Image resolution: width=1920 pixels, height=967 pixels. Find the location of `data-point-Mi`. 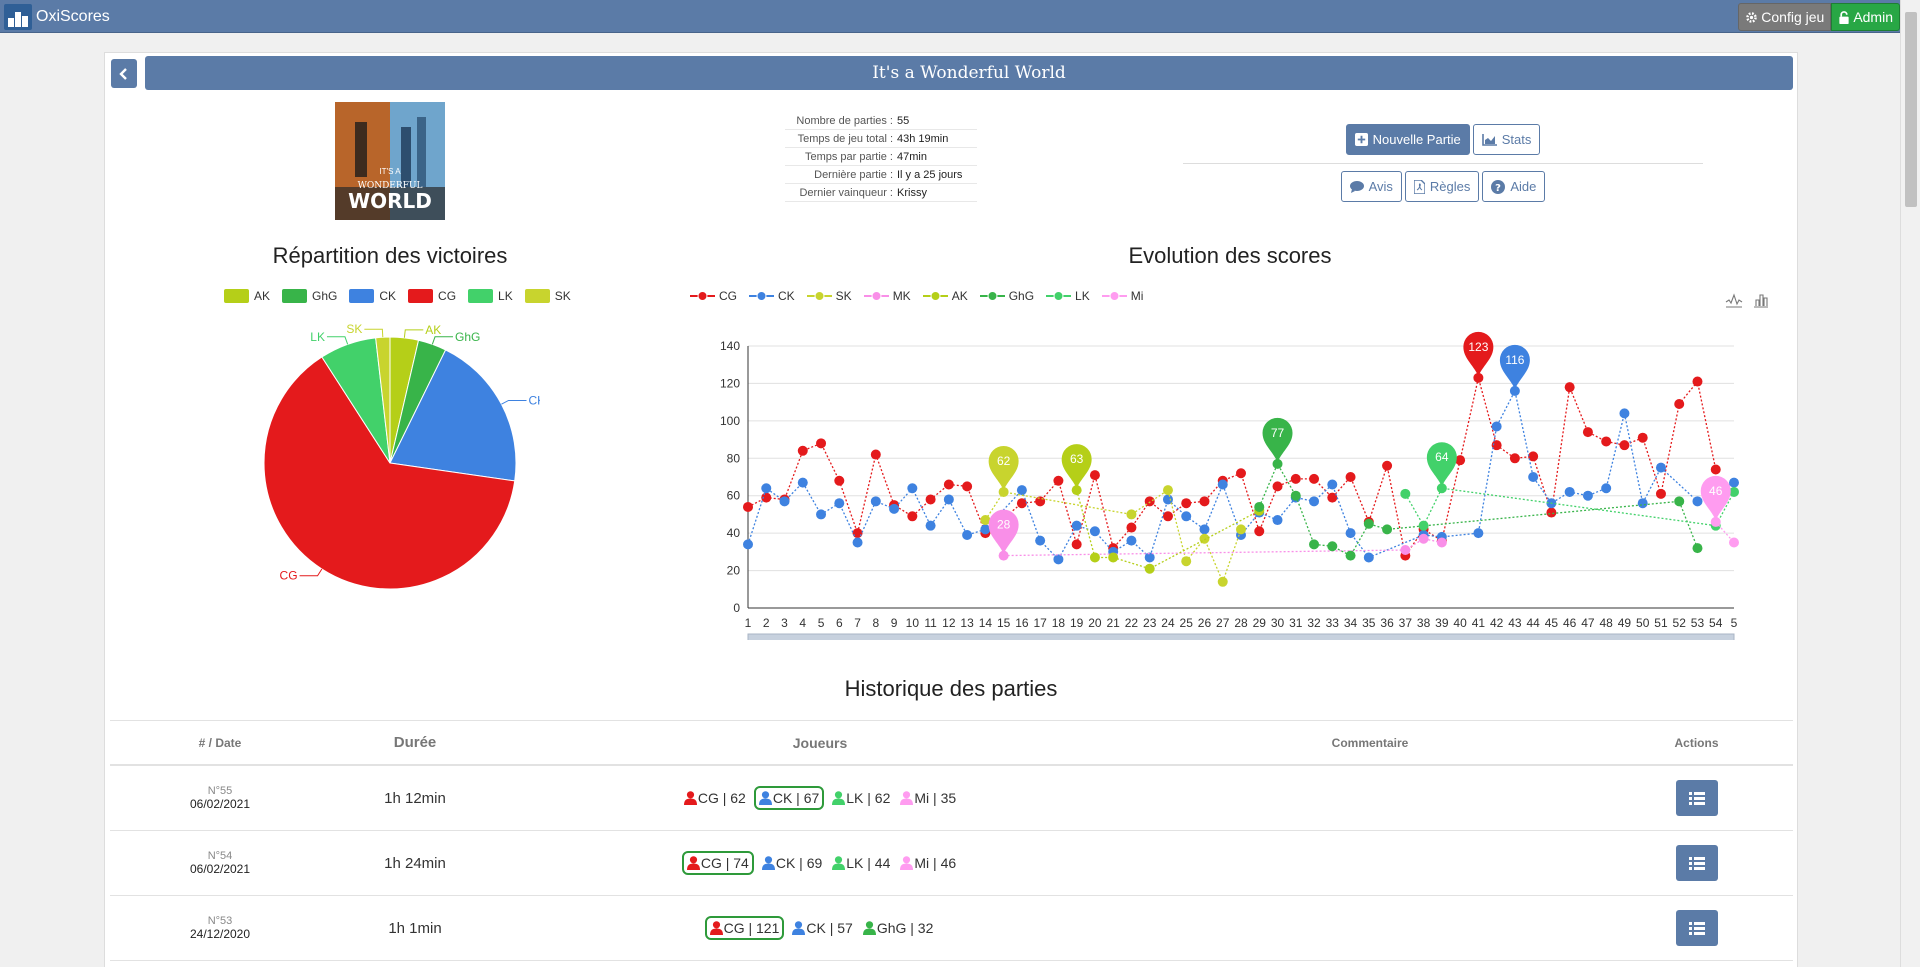

data-point-Mi is located at coordinates (1734, 542).